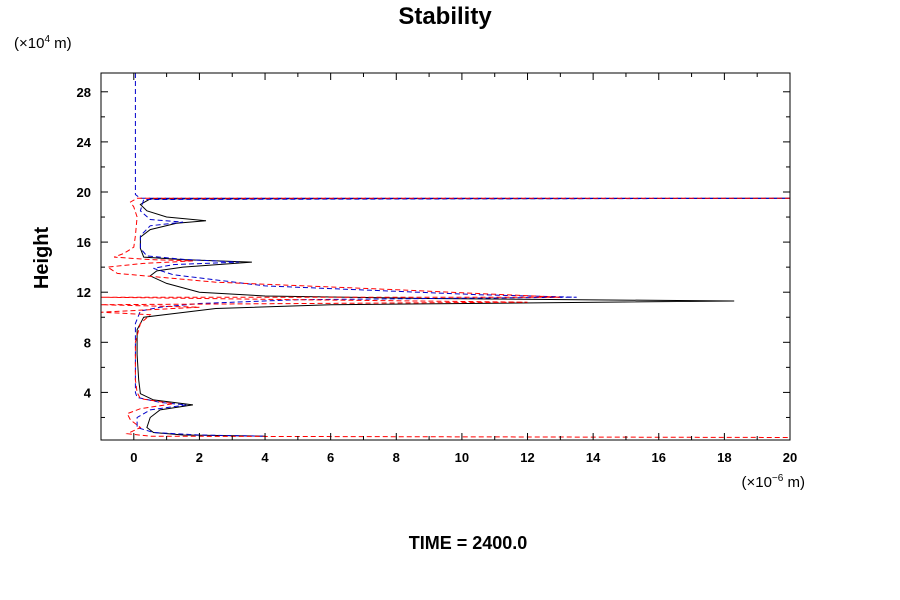 Image resolution: width=900 pixels, height=600 pixels. I want to click on x-tick-label: 14, so click(593, 457).